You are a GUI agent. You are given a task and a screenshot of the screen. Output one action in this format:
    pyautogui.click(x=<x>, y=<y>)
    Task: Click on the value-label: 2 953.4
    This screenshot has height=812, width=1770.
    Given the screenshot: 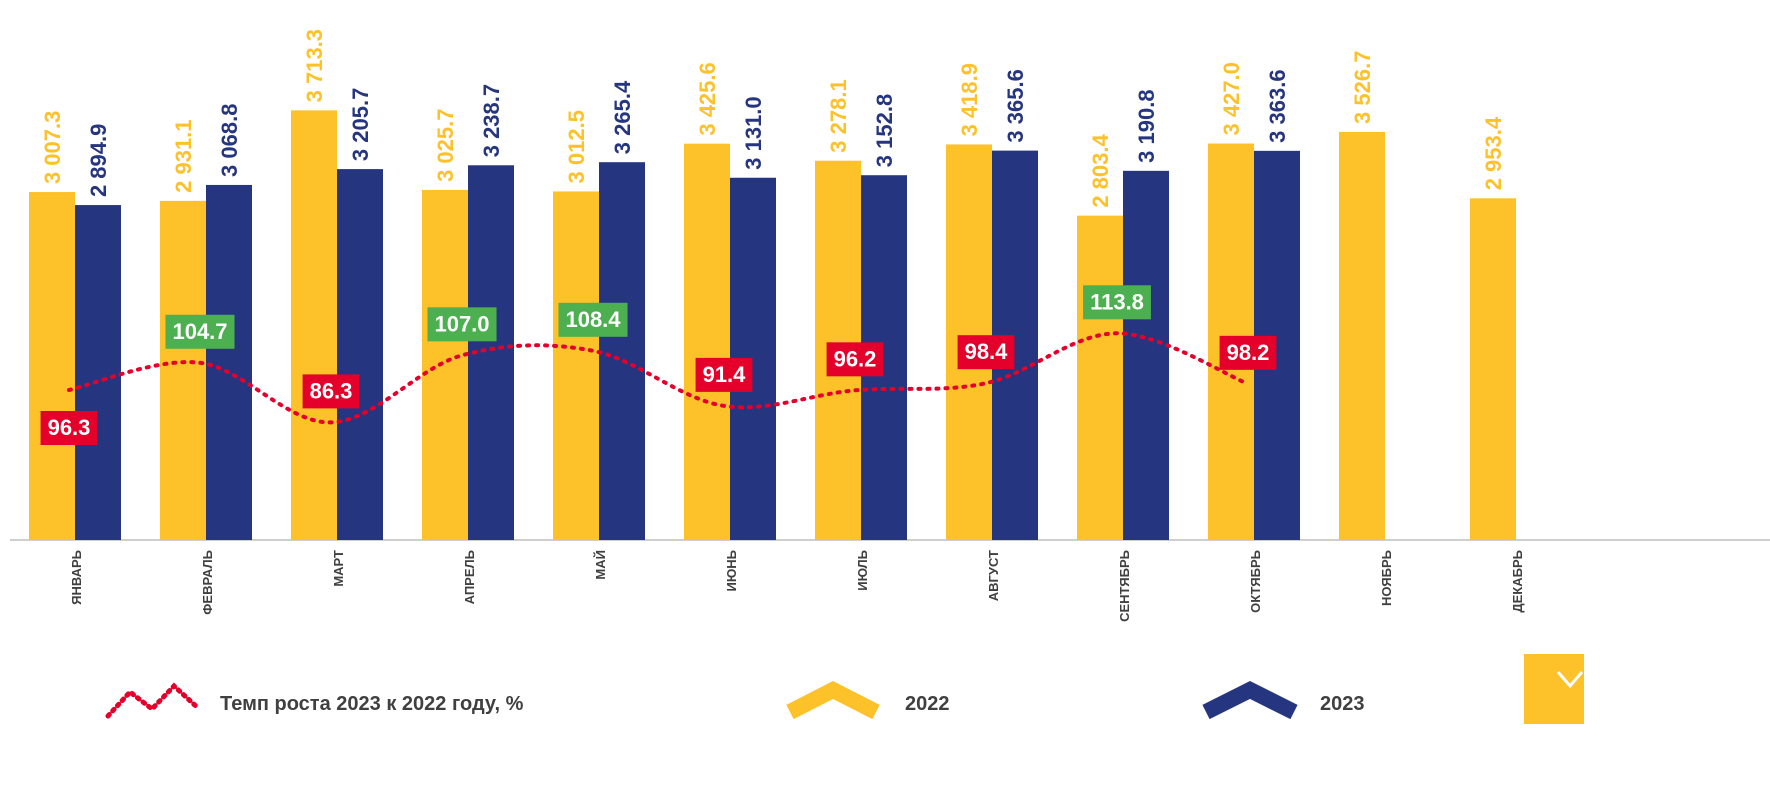 What is the action you would take?
    pyautogui.click(x=1493, y=153)
    